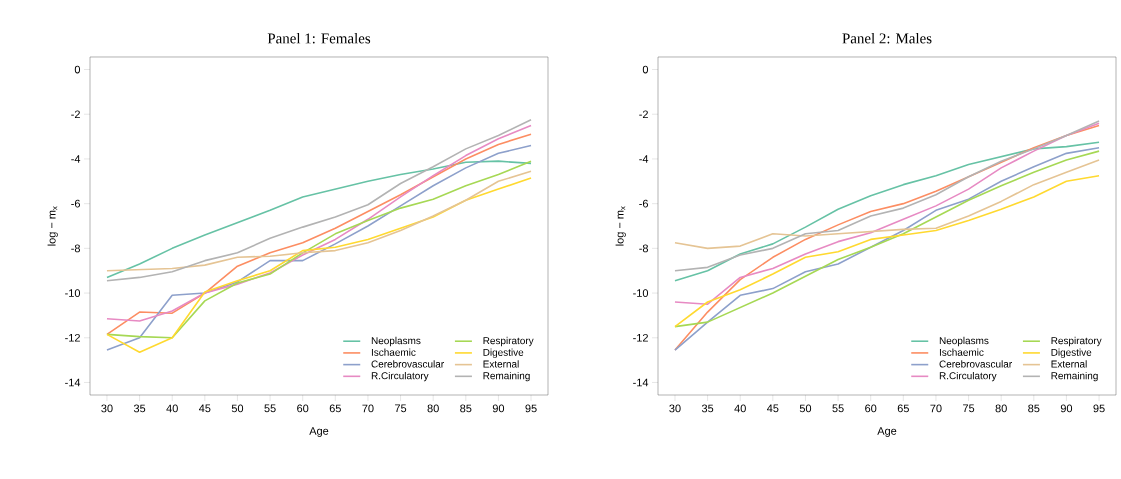  Describe the element at coordinates (887, 38) in the screenshot. I see `chart-title: Panel 2: Males` at that location.